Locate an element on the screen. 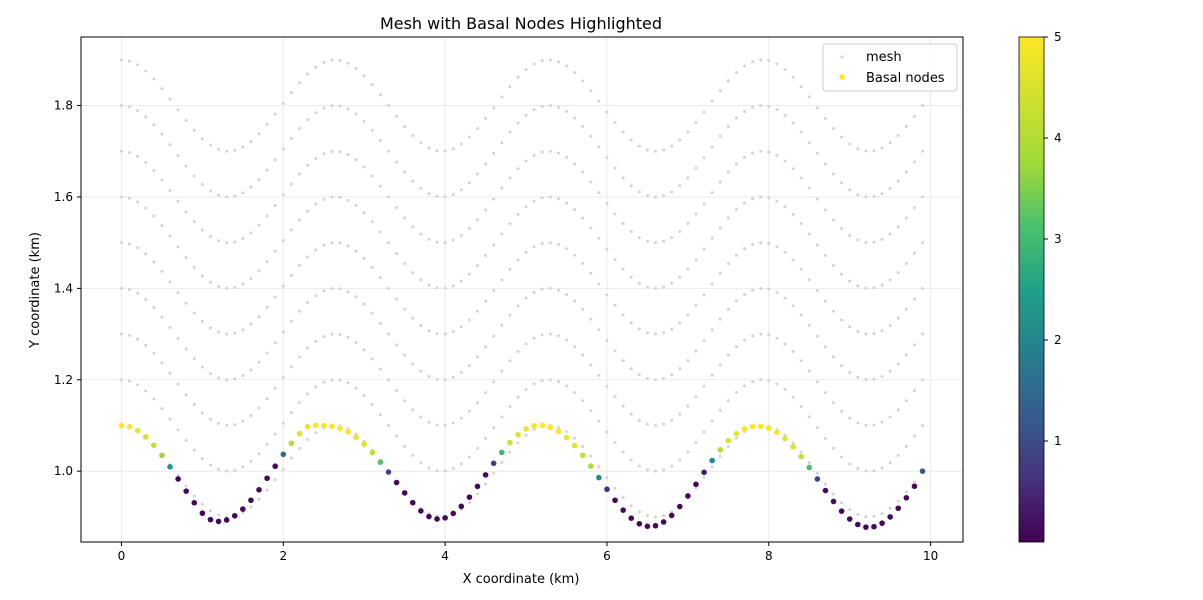 This screenshot has height=600, width=1203. colorbar-gradient is located at coordinates (1031, 289).